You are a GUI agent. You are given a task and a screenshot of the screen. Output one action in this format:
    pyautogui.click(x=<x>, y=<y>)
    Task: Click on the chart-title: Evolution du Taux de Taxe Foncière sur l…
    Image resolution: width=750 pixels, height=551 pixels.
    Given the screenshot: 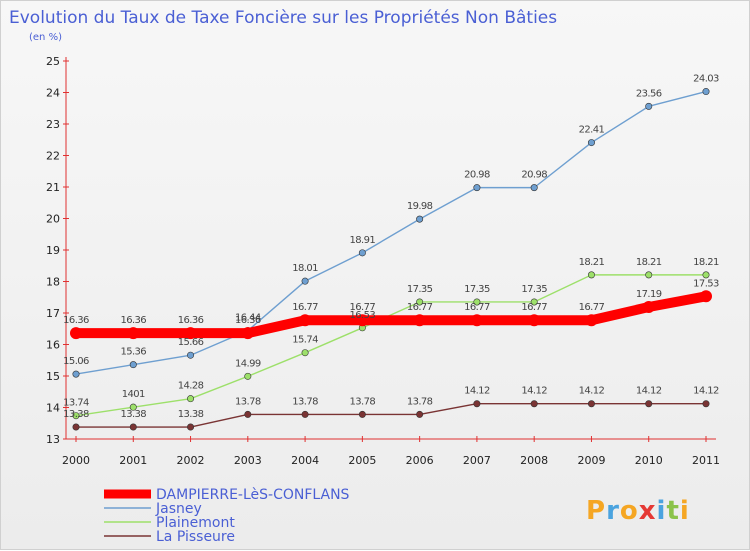 What is the action you would take?
    pyautogui.click(x=283, y=18)
    